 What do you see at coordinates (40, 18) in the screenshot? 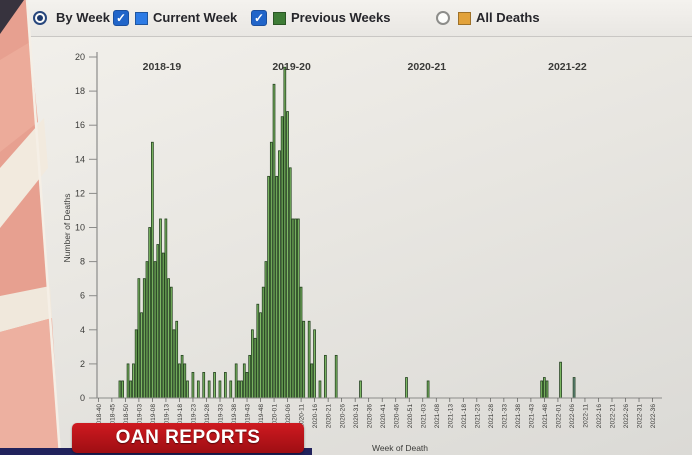
I see `by-week-radio` at bounding box center [40, 18].